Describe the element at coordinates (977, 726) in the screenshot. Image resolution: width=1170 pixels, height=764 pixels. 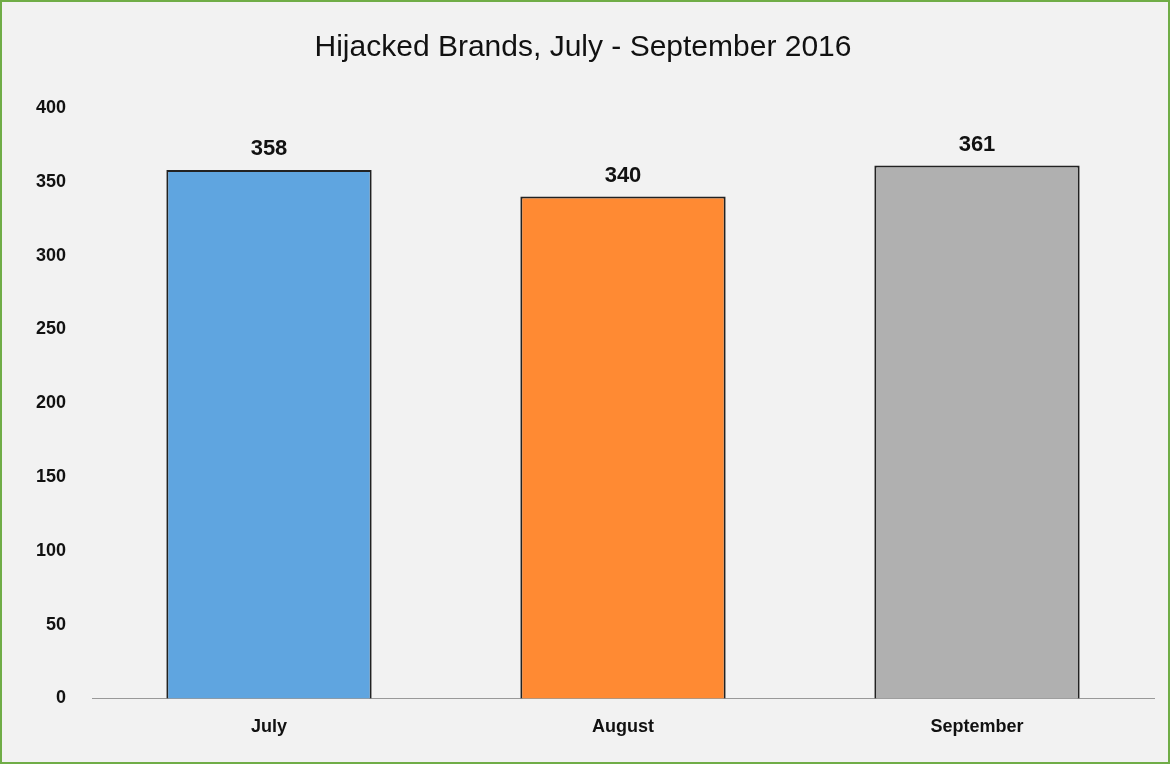
I see `x-tick-label: September` at that location.